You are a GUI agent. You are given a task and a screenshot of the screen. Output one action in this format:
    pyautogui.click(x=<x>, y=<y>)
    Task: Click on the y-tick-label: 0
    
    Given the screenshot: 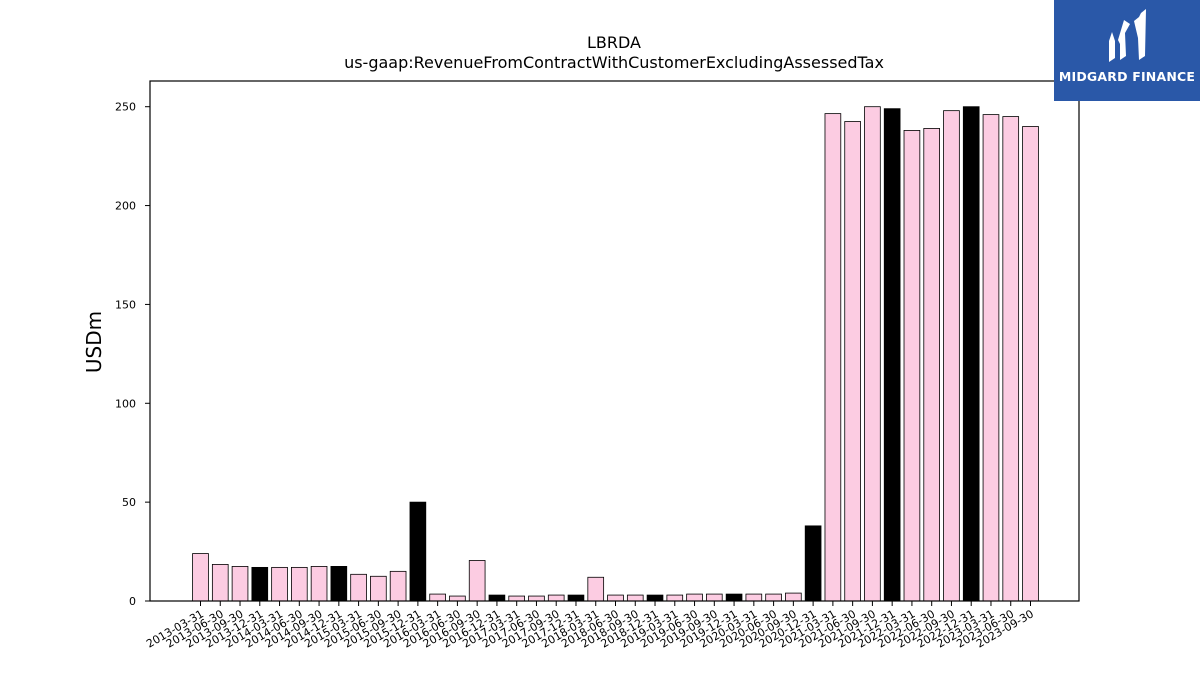 What is the action you would take?
    pyautogui.click(x=132, y=601)
    